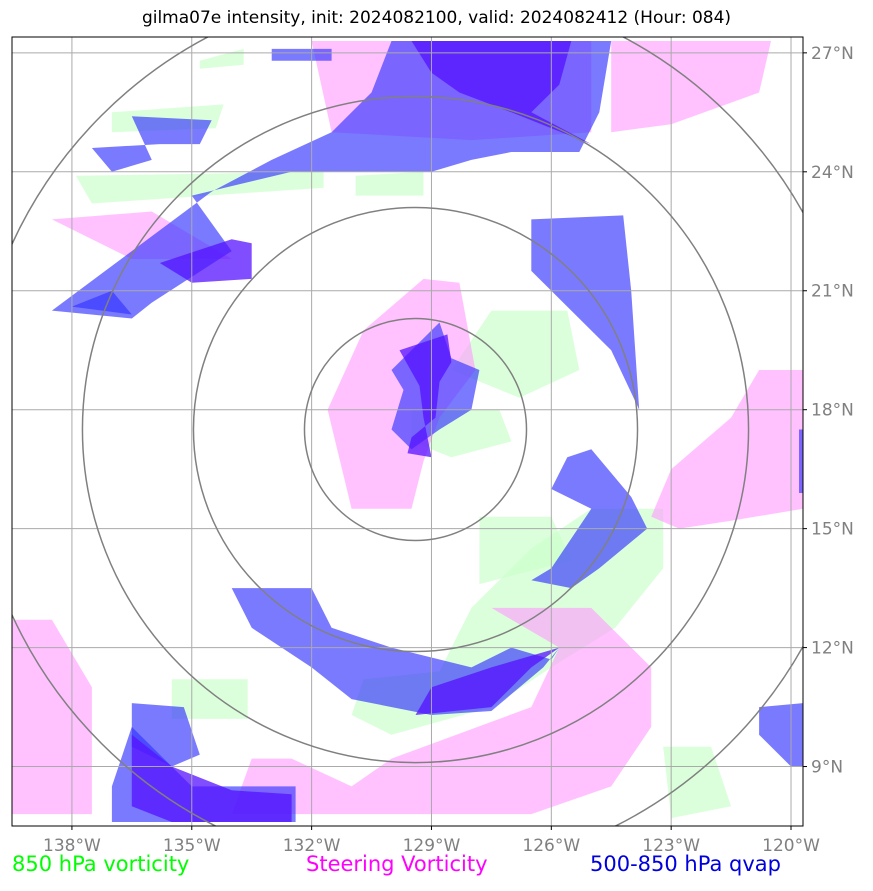 This screenshot has height=891, width=873. I want to click on legend-850-vorticity: 850 hPa vorticity, so click(101, 864).